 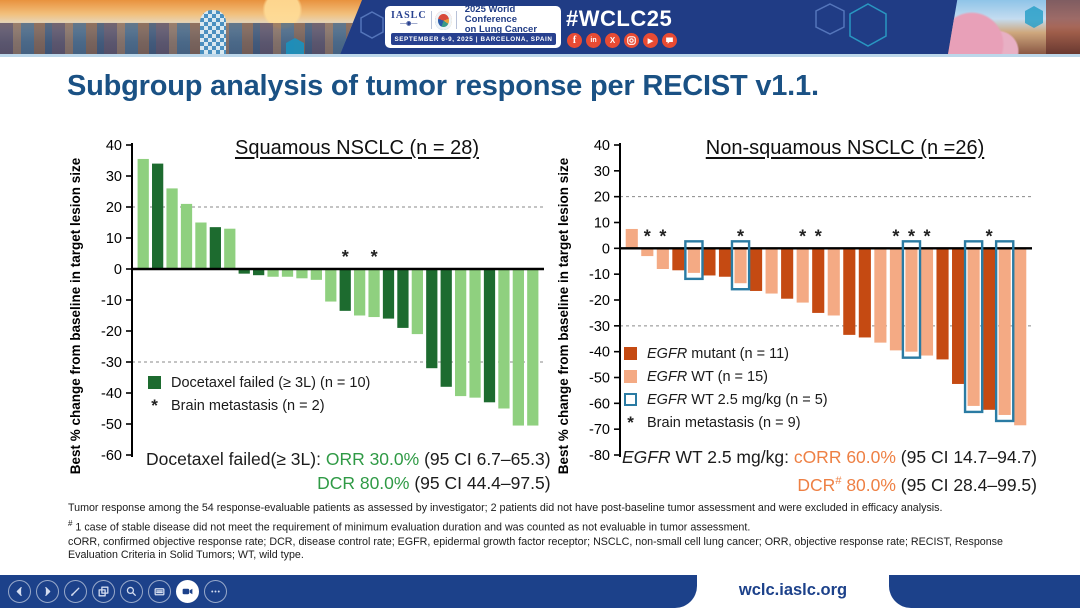 I want to click on summary-line: DCR 80.0% (95 CI 44.4–97.5), so click(x=434, y=483).